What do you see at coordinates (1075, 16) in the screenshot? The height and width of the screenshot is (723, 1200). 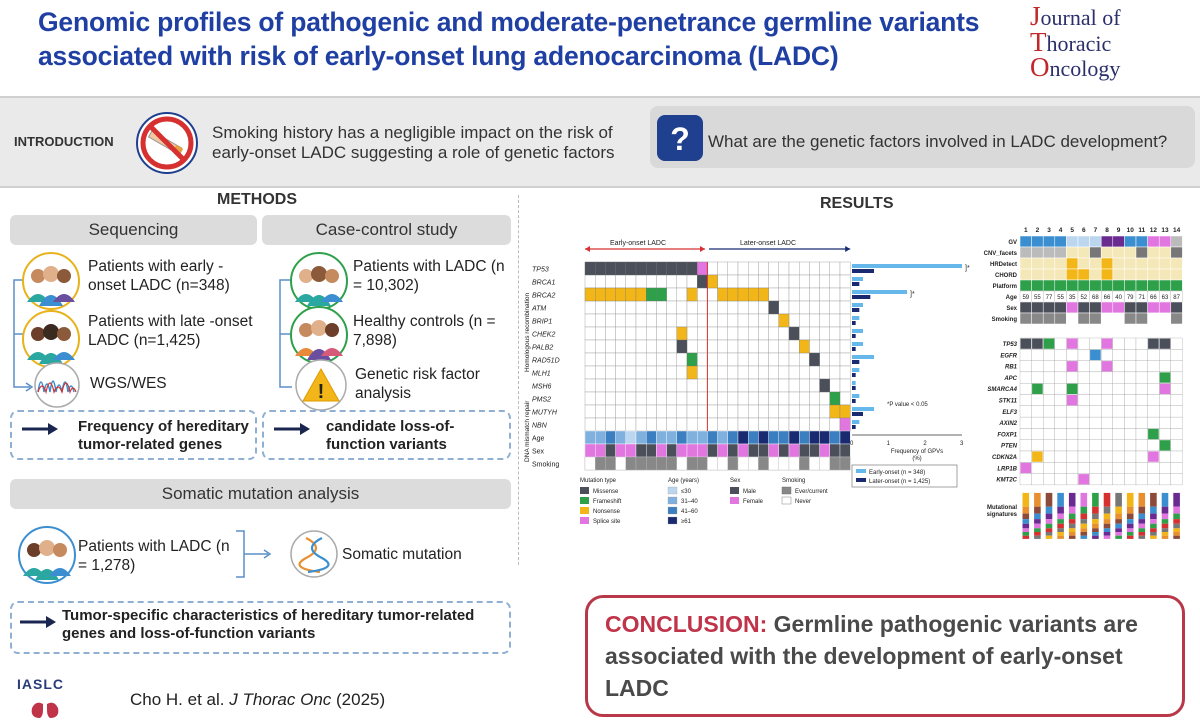 I see `journal-line-1: Journal of` at bounding box center [1075, 16].